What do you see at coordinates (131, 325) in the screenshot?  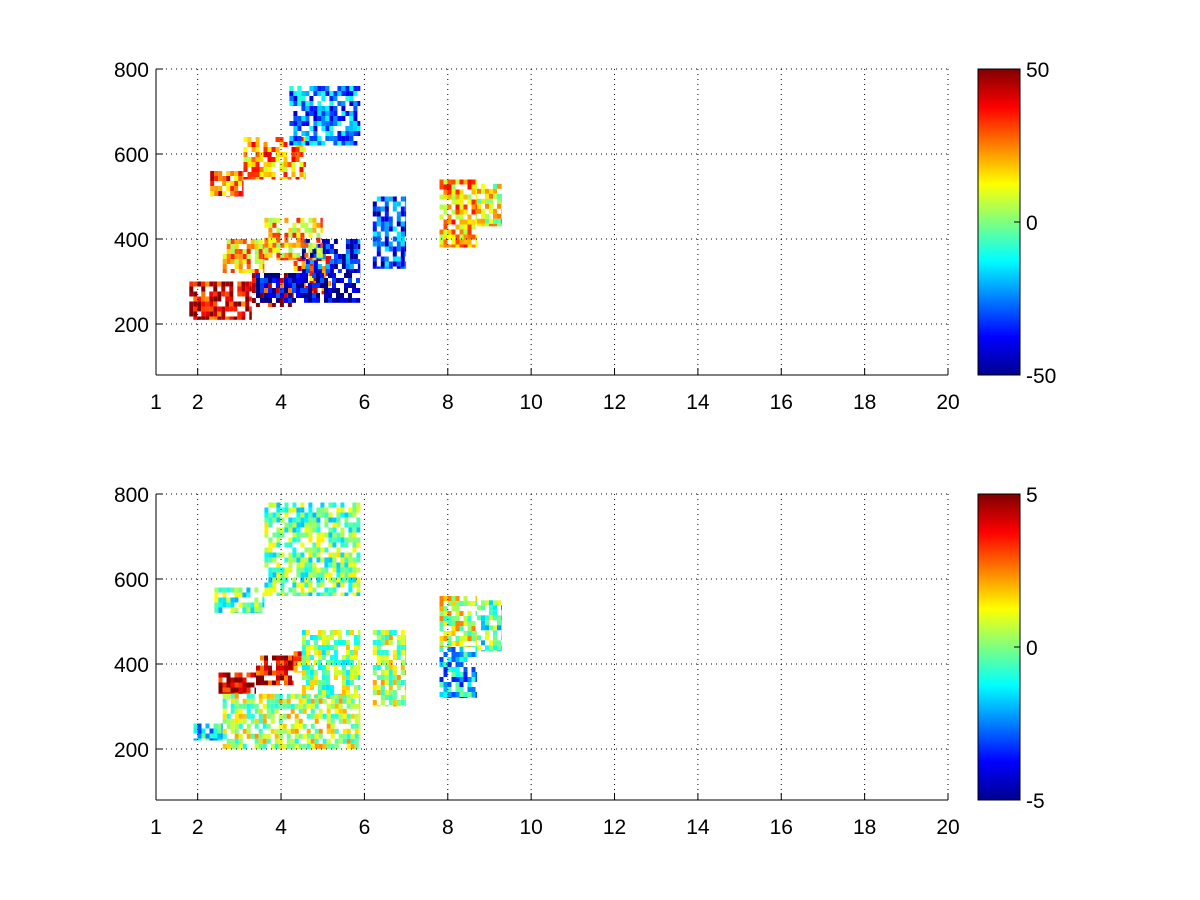 I see `y-tick-label: 200` at bounding box center [131, 325].